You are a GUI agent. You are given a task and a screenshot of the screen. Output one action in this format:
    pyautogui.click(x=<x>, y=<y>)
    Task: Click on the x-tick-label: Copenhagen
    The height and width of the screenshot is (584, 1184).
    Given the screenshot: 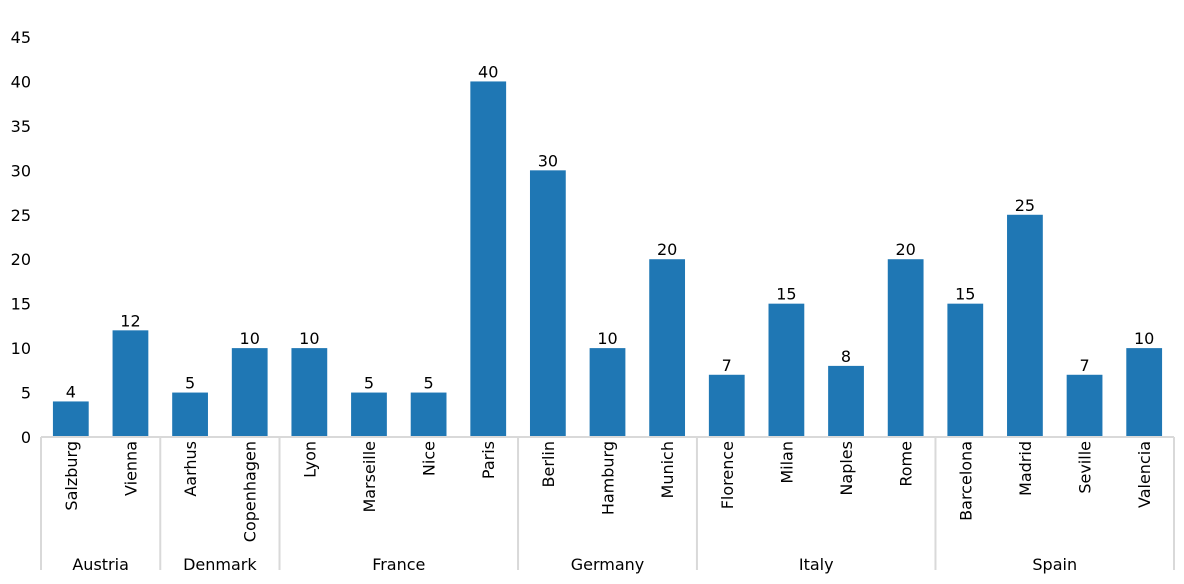 What is the action you would take?
    pyautogui.click(x=250, y=491)
    